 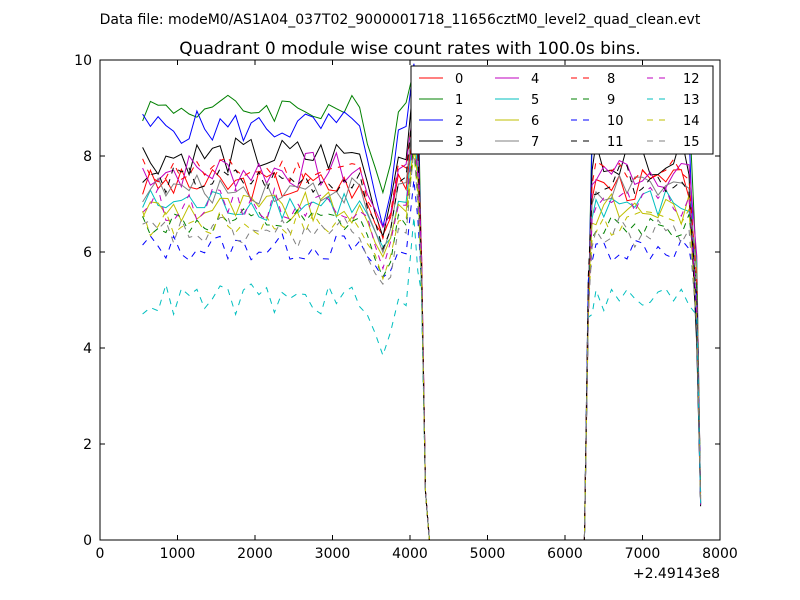 I want to click on legend-label-0: 0, so click(x=459, y=79).